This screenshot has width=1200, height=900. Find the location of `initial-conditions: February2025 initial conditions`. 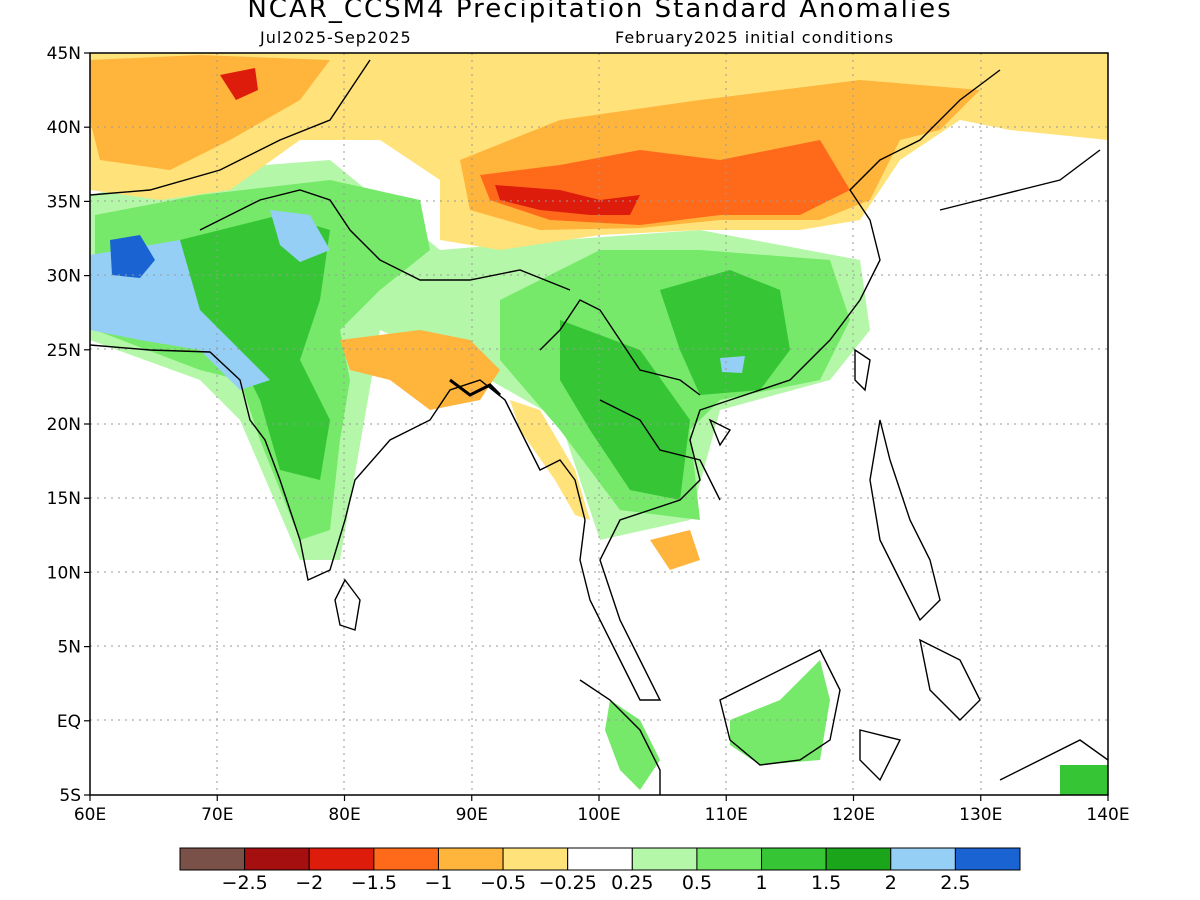

initial-conditions: February2025 initial conditions is located at coordinates (755, 37).